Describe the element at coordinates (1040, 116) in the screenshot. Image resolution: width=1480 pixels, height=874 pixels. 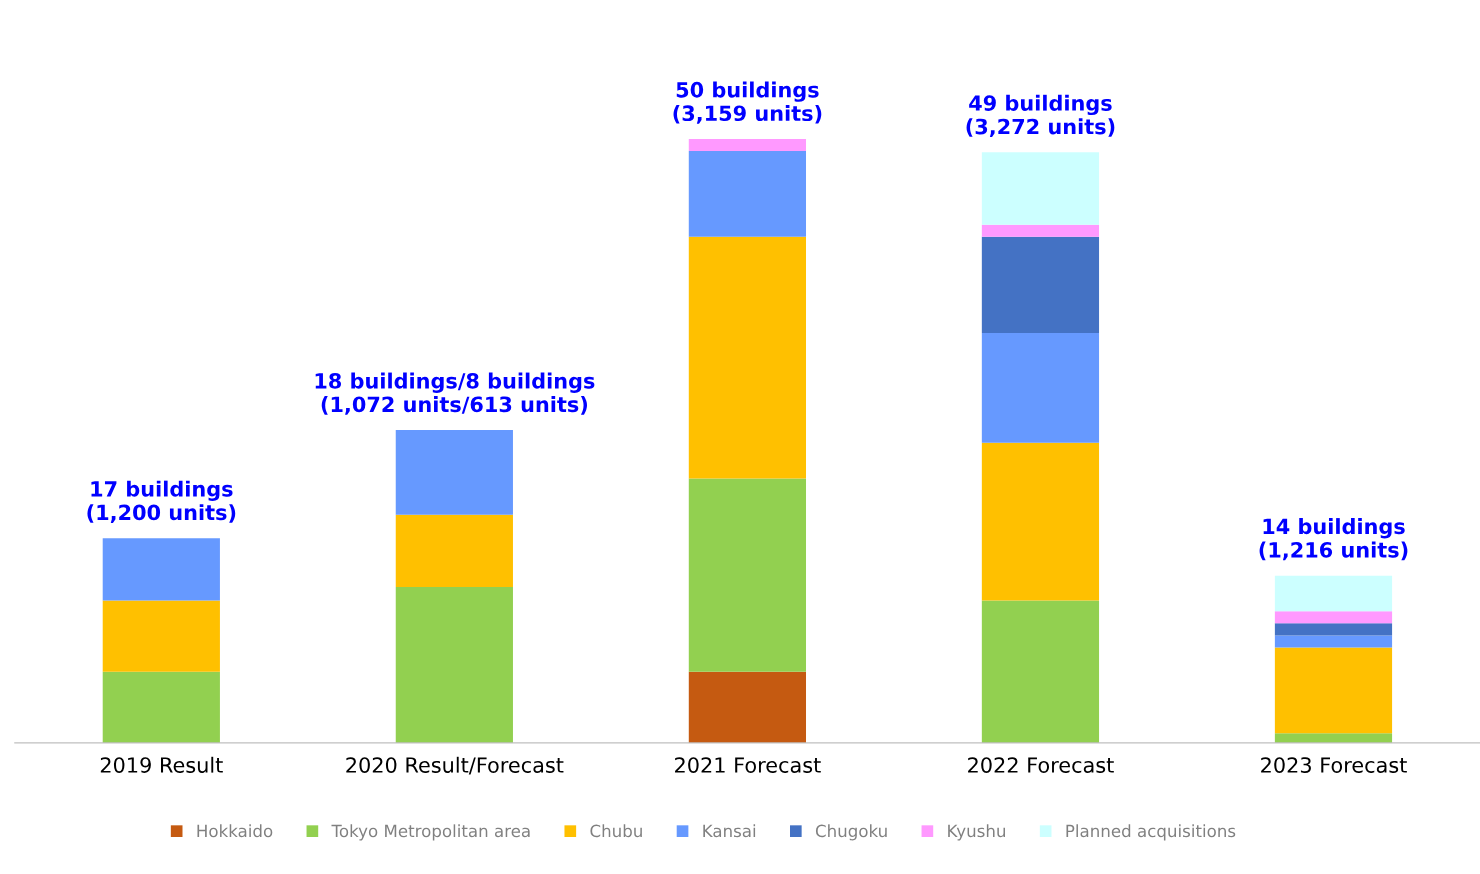
I see `annotation: 49 buildings (3,272 units)` at that location.